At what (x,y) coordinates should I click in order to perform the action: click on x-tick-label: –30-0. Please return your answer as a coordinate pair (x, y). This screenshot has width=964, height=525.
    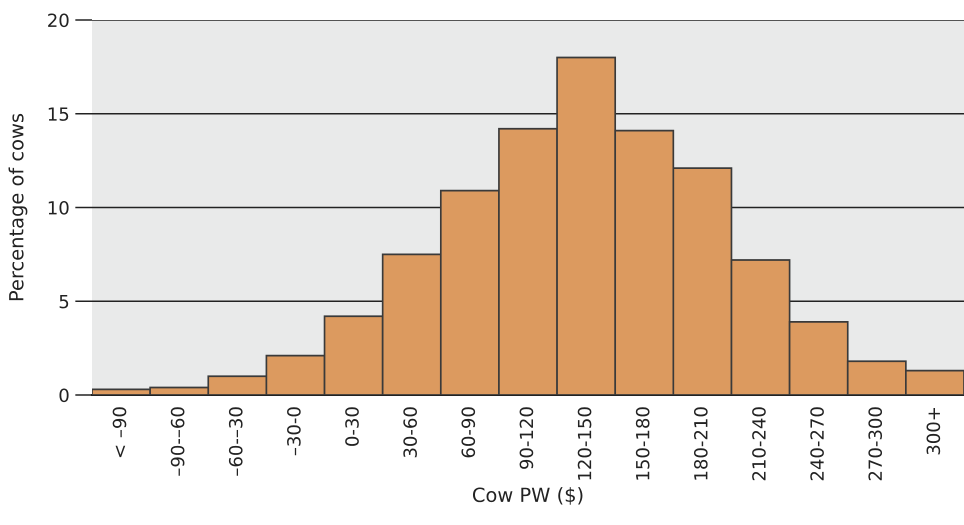
    Looking at the image, I should click on (294, 431).